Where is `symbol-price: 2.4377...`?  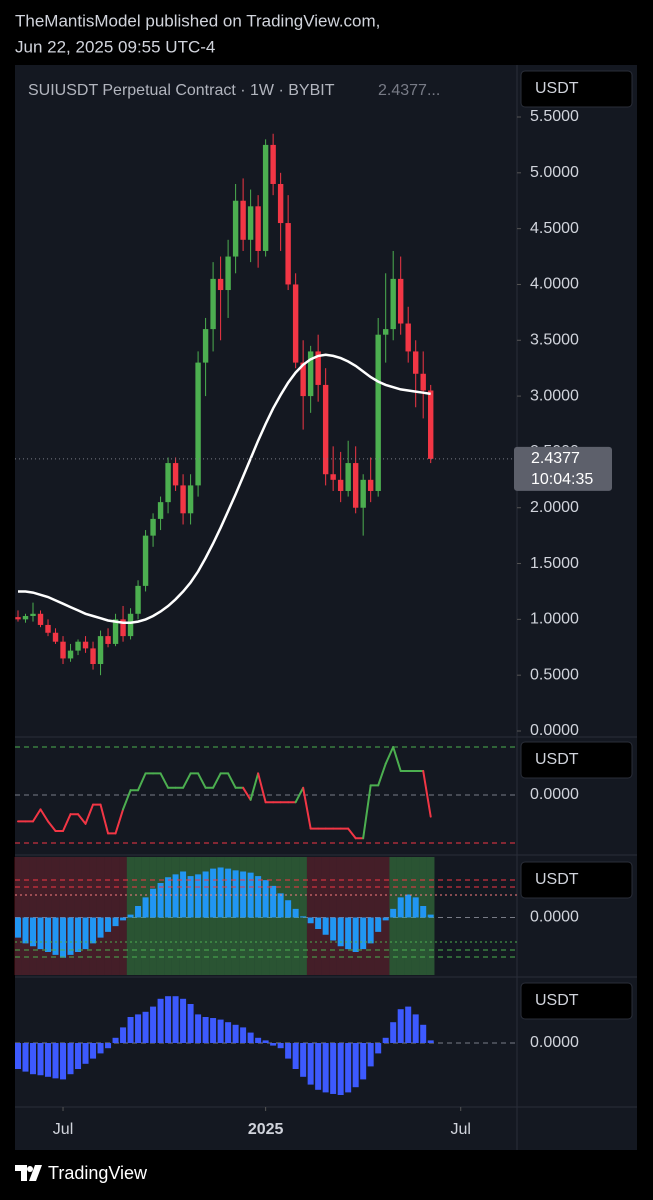 symbol-price: 2.4377... is located at coordinates (409, 90).